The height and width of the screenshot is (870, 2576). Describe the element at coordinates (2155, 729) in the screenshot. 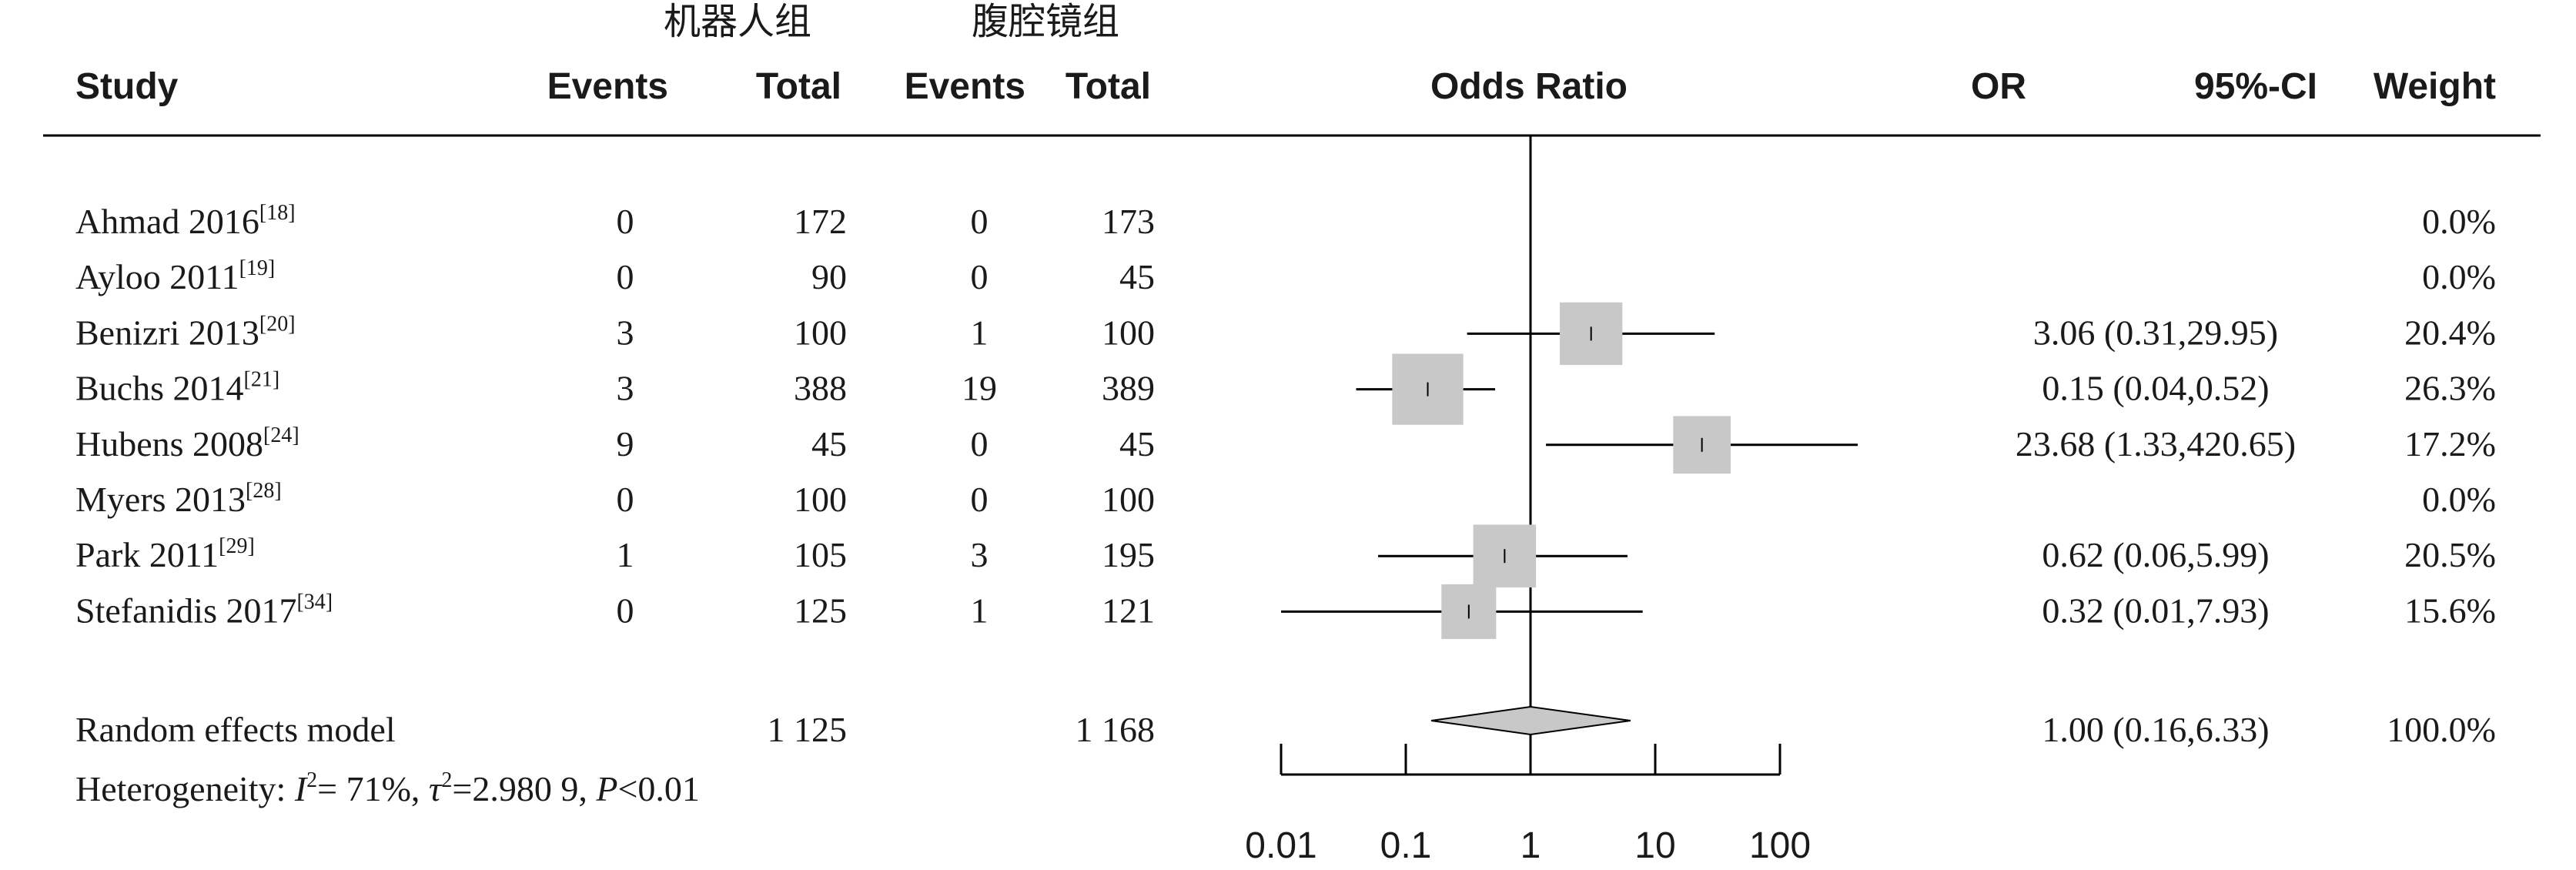

I see `summary-or-ci: 1.00 (0.16,6.33)` at that location.